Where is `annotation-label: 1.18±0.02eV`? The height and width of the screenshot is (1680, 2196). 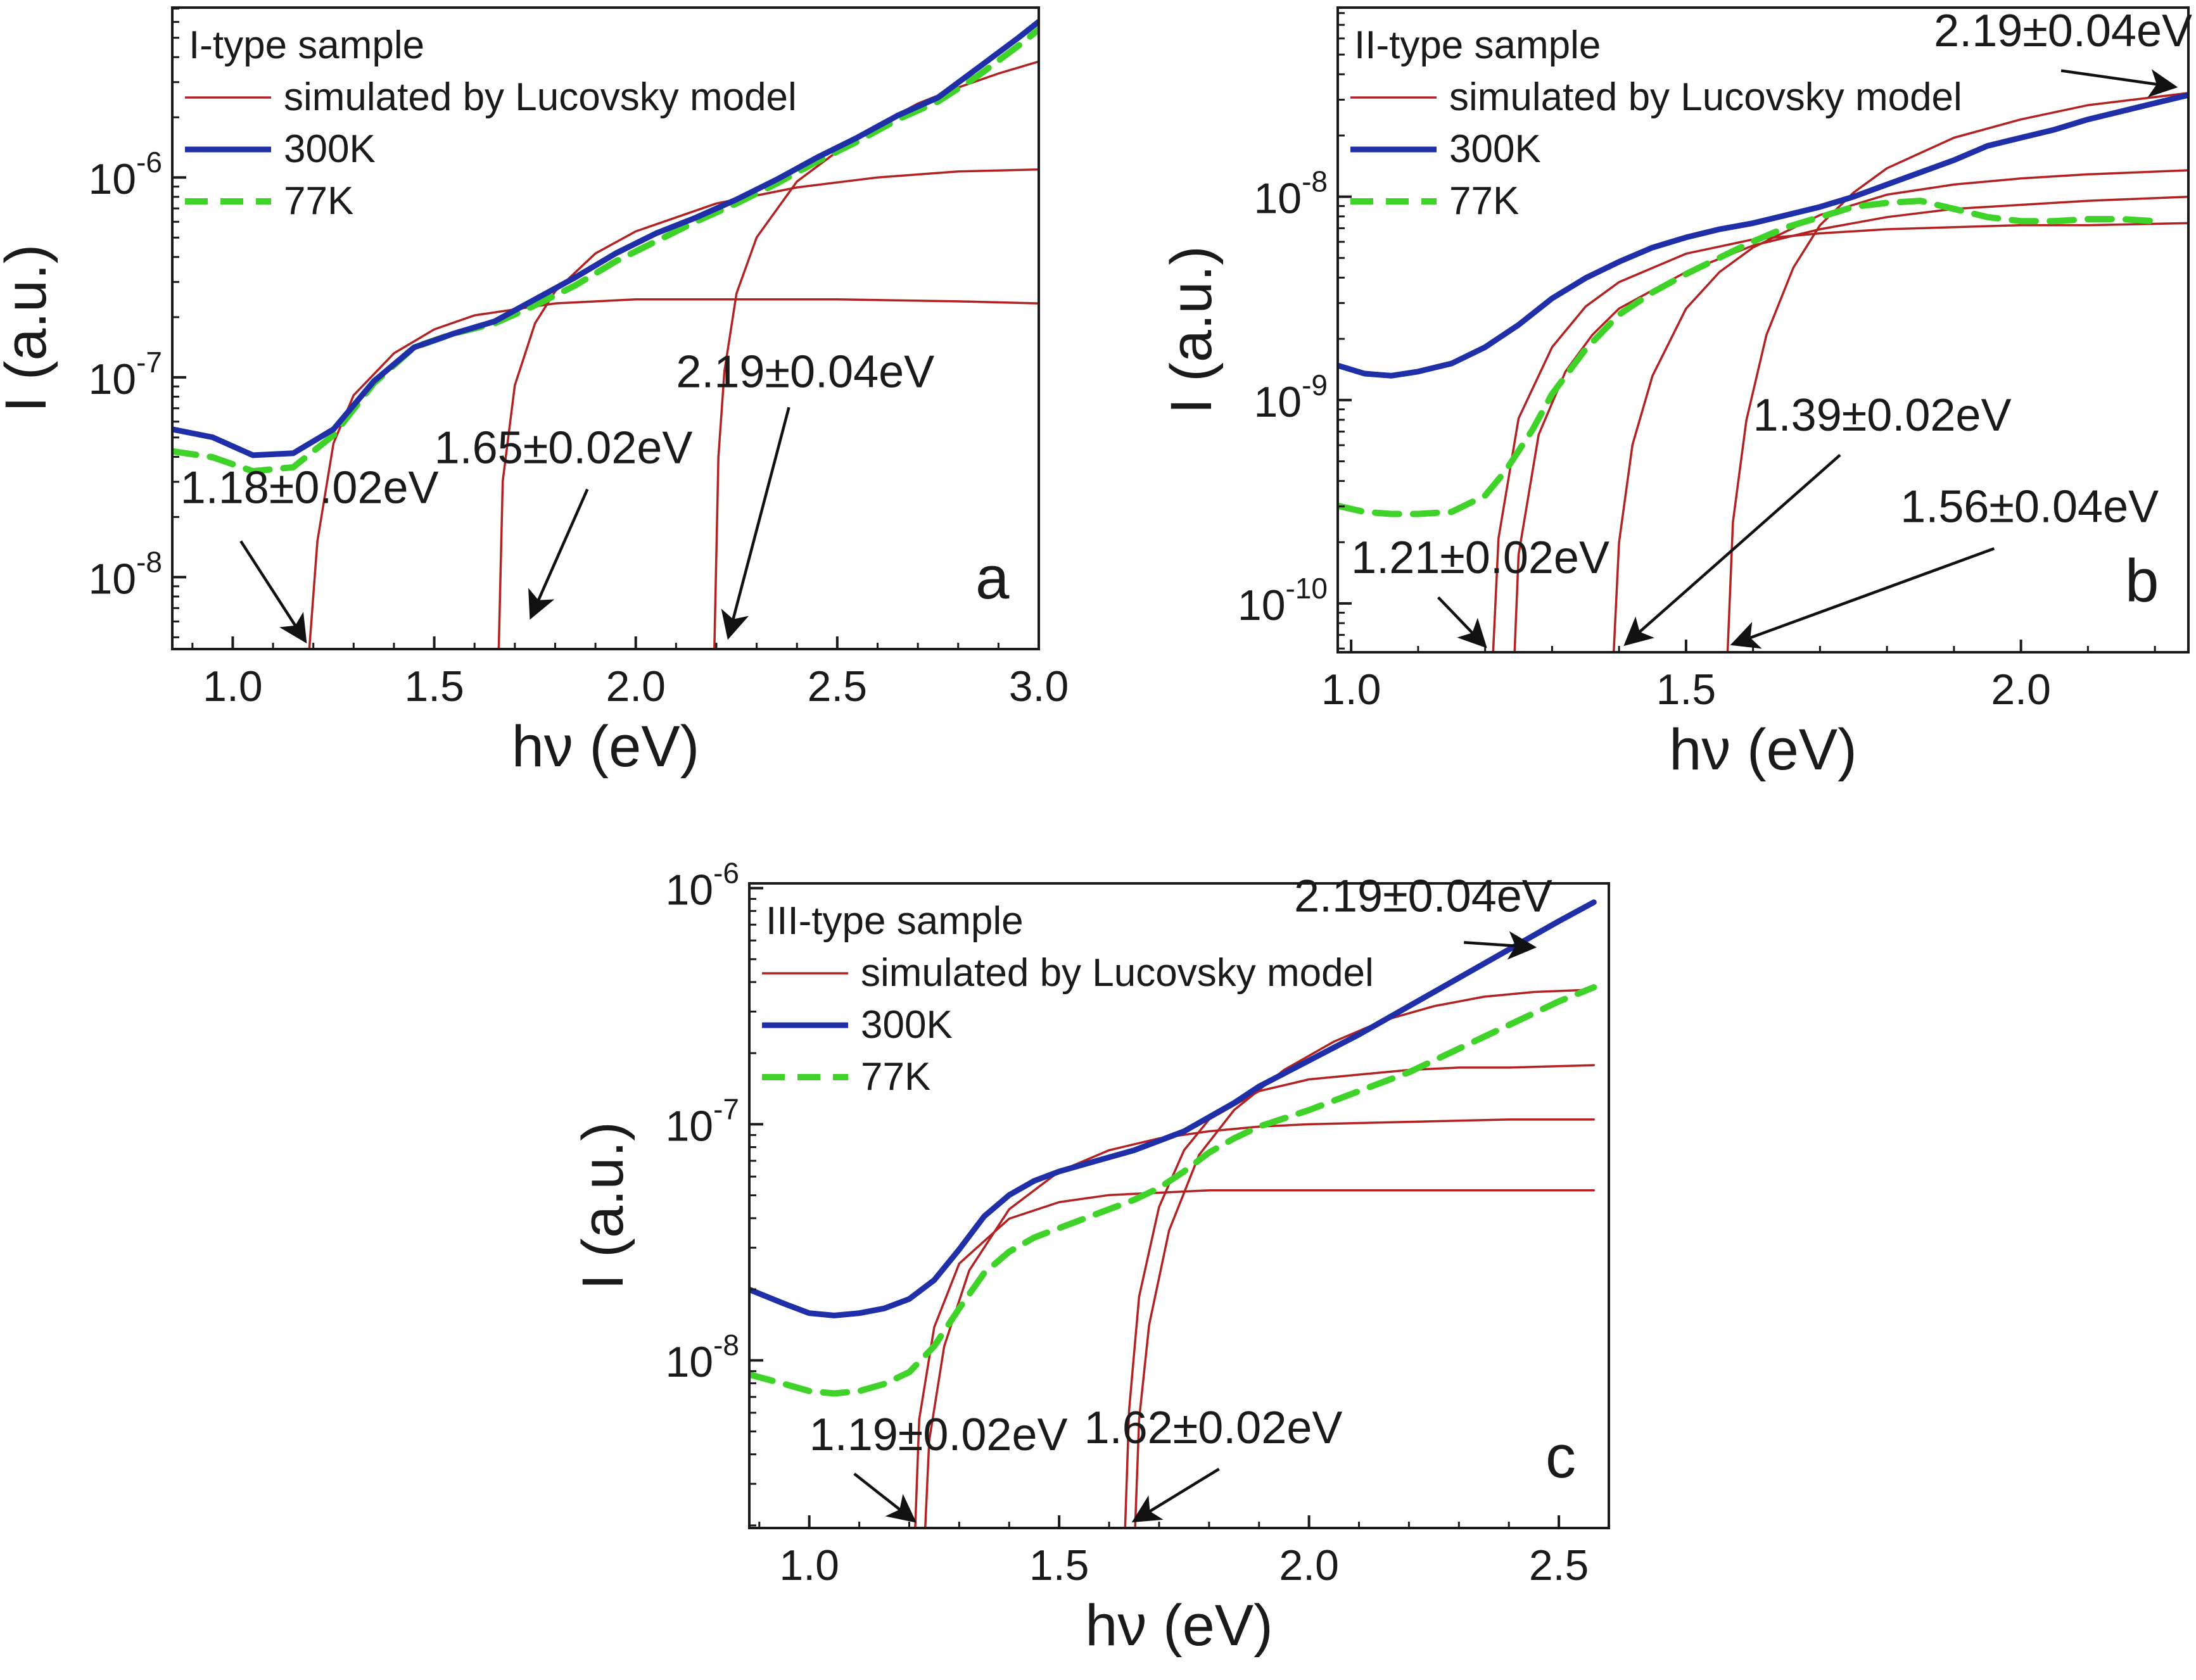
annotation-label: 1.18±0.02eV is located at coordinates (310, 488).